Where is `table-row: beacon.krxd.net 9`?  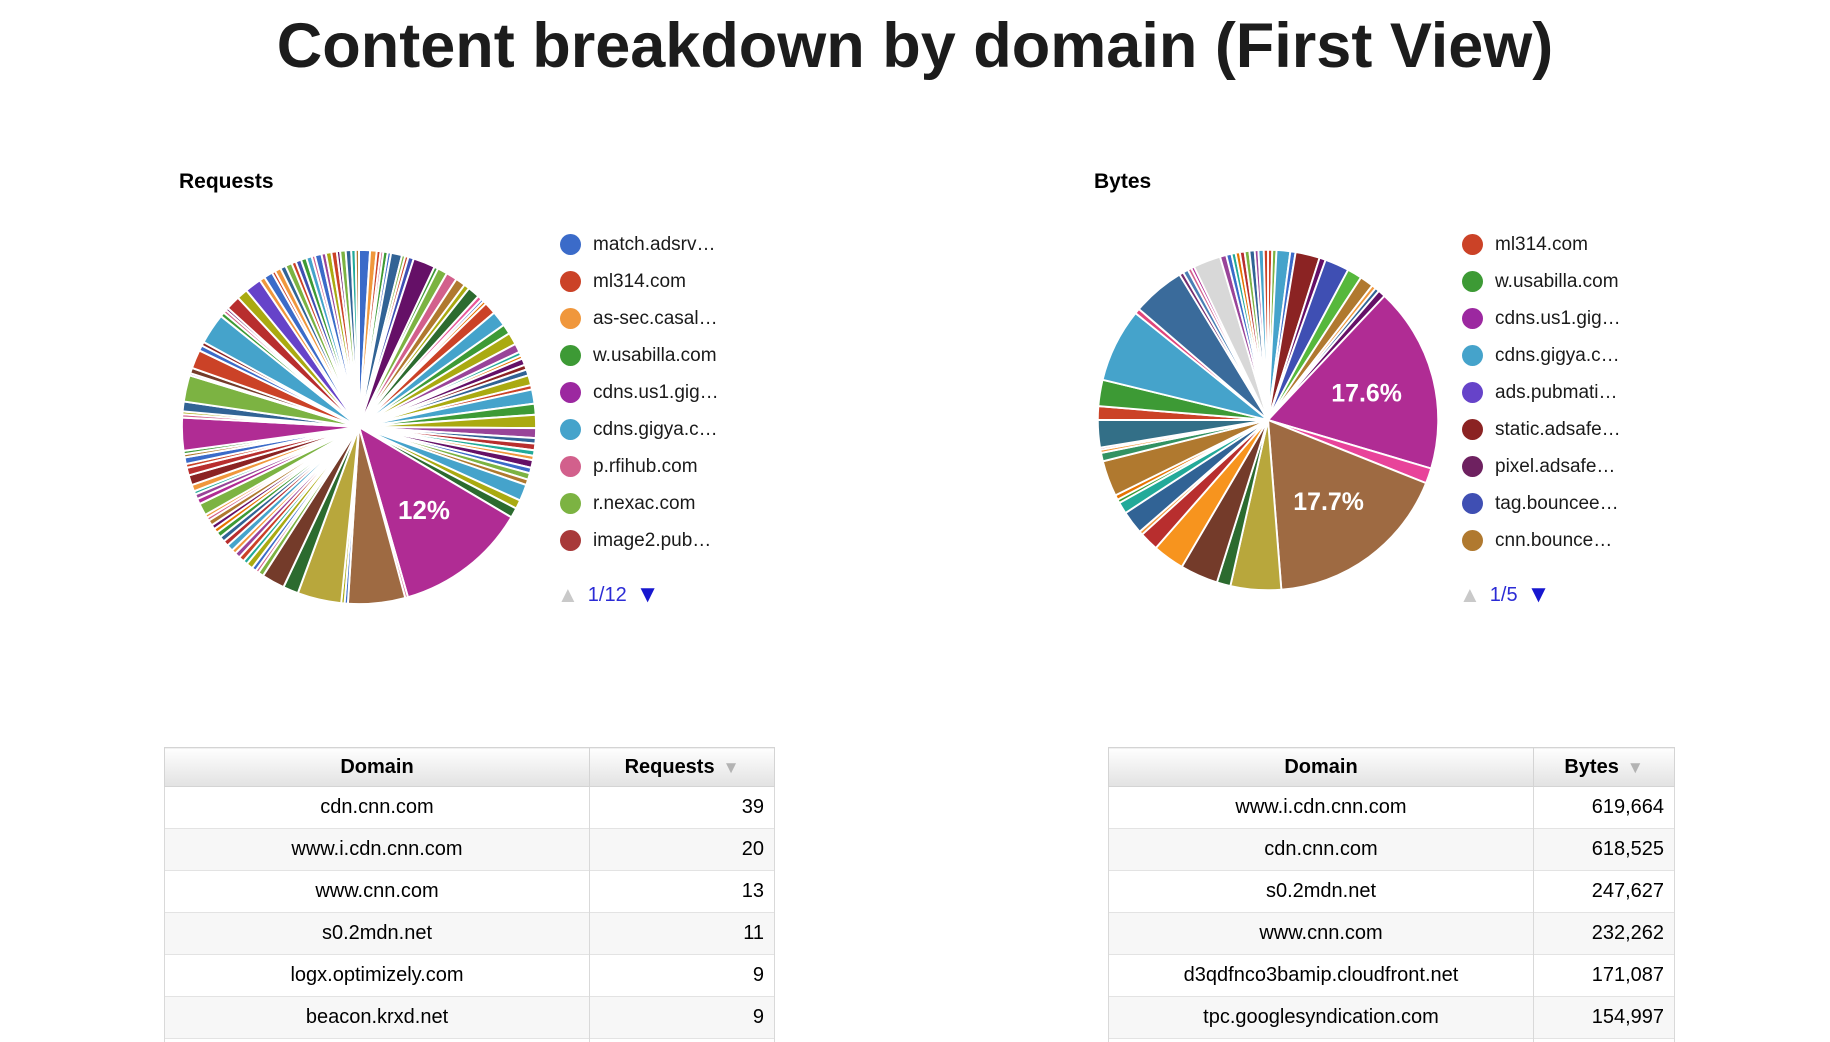
table-row: beacon.krxd.net 9 is located at coordinates (469, 1017).